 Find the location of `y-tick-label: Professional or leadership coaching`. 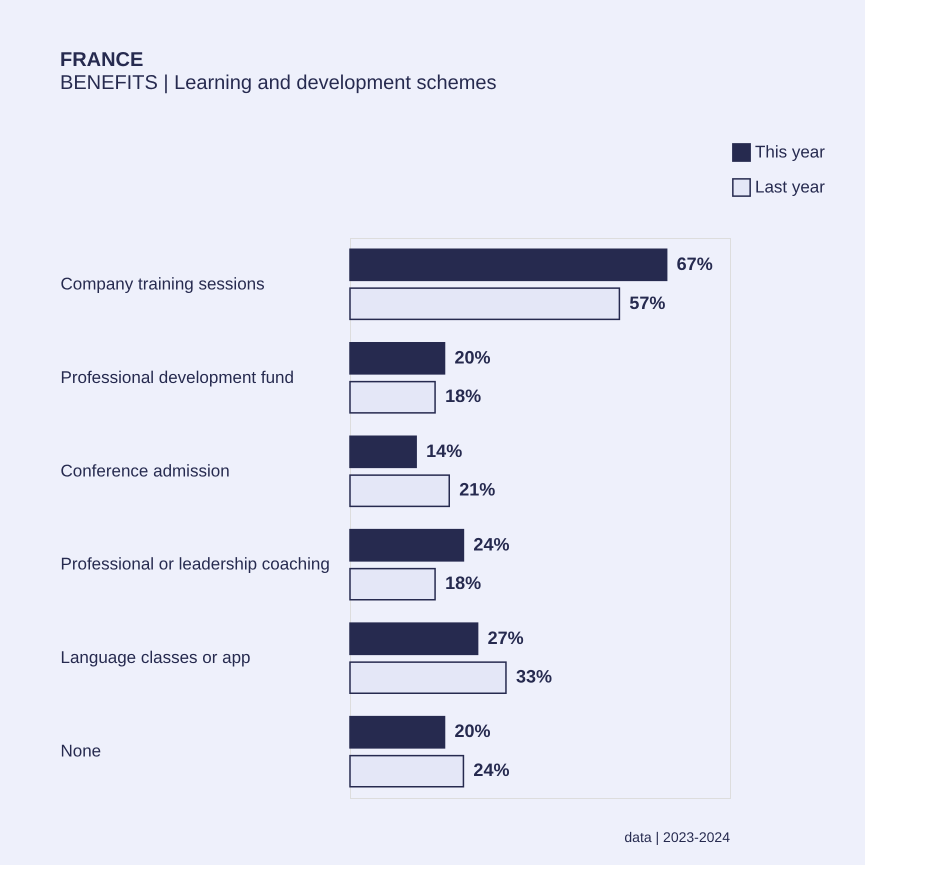

y-tick-label: Professional or leadership coaching is located at coordinates (195, 564).